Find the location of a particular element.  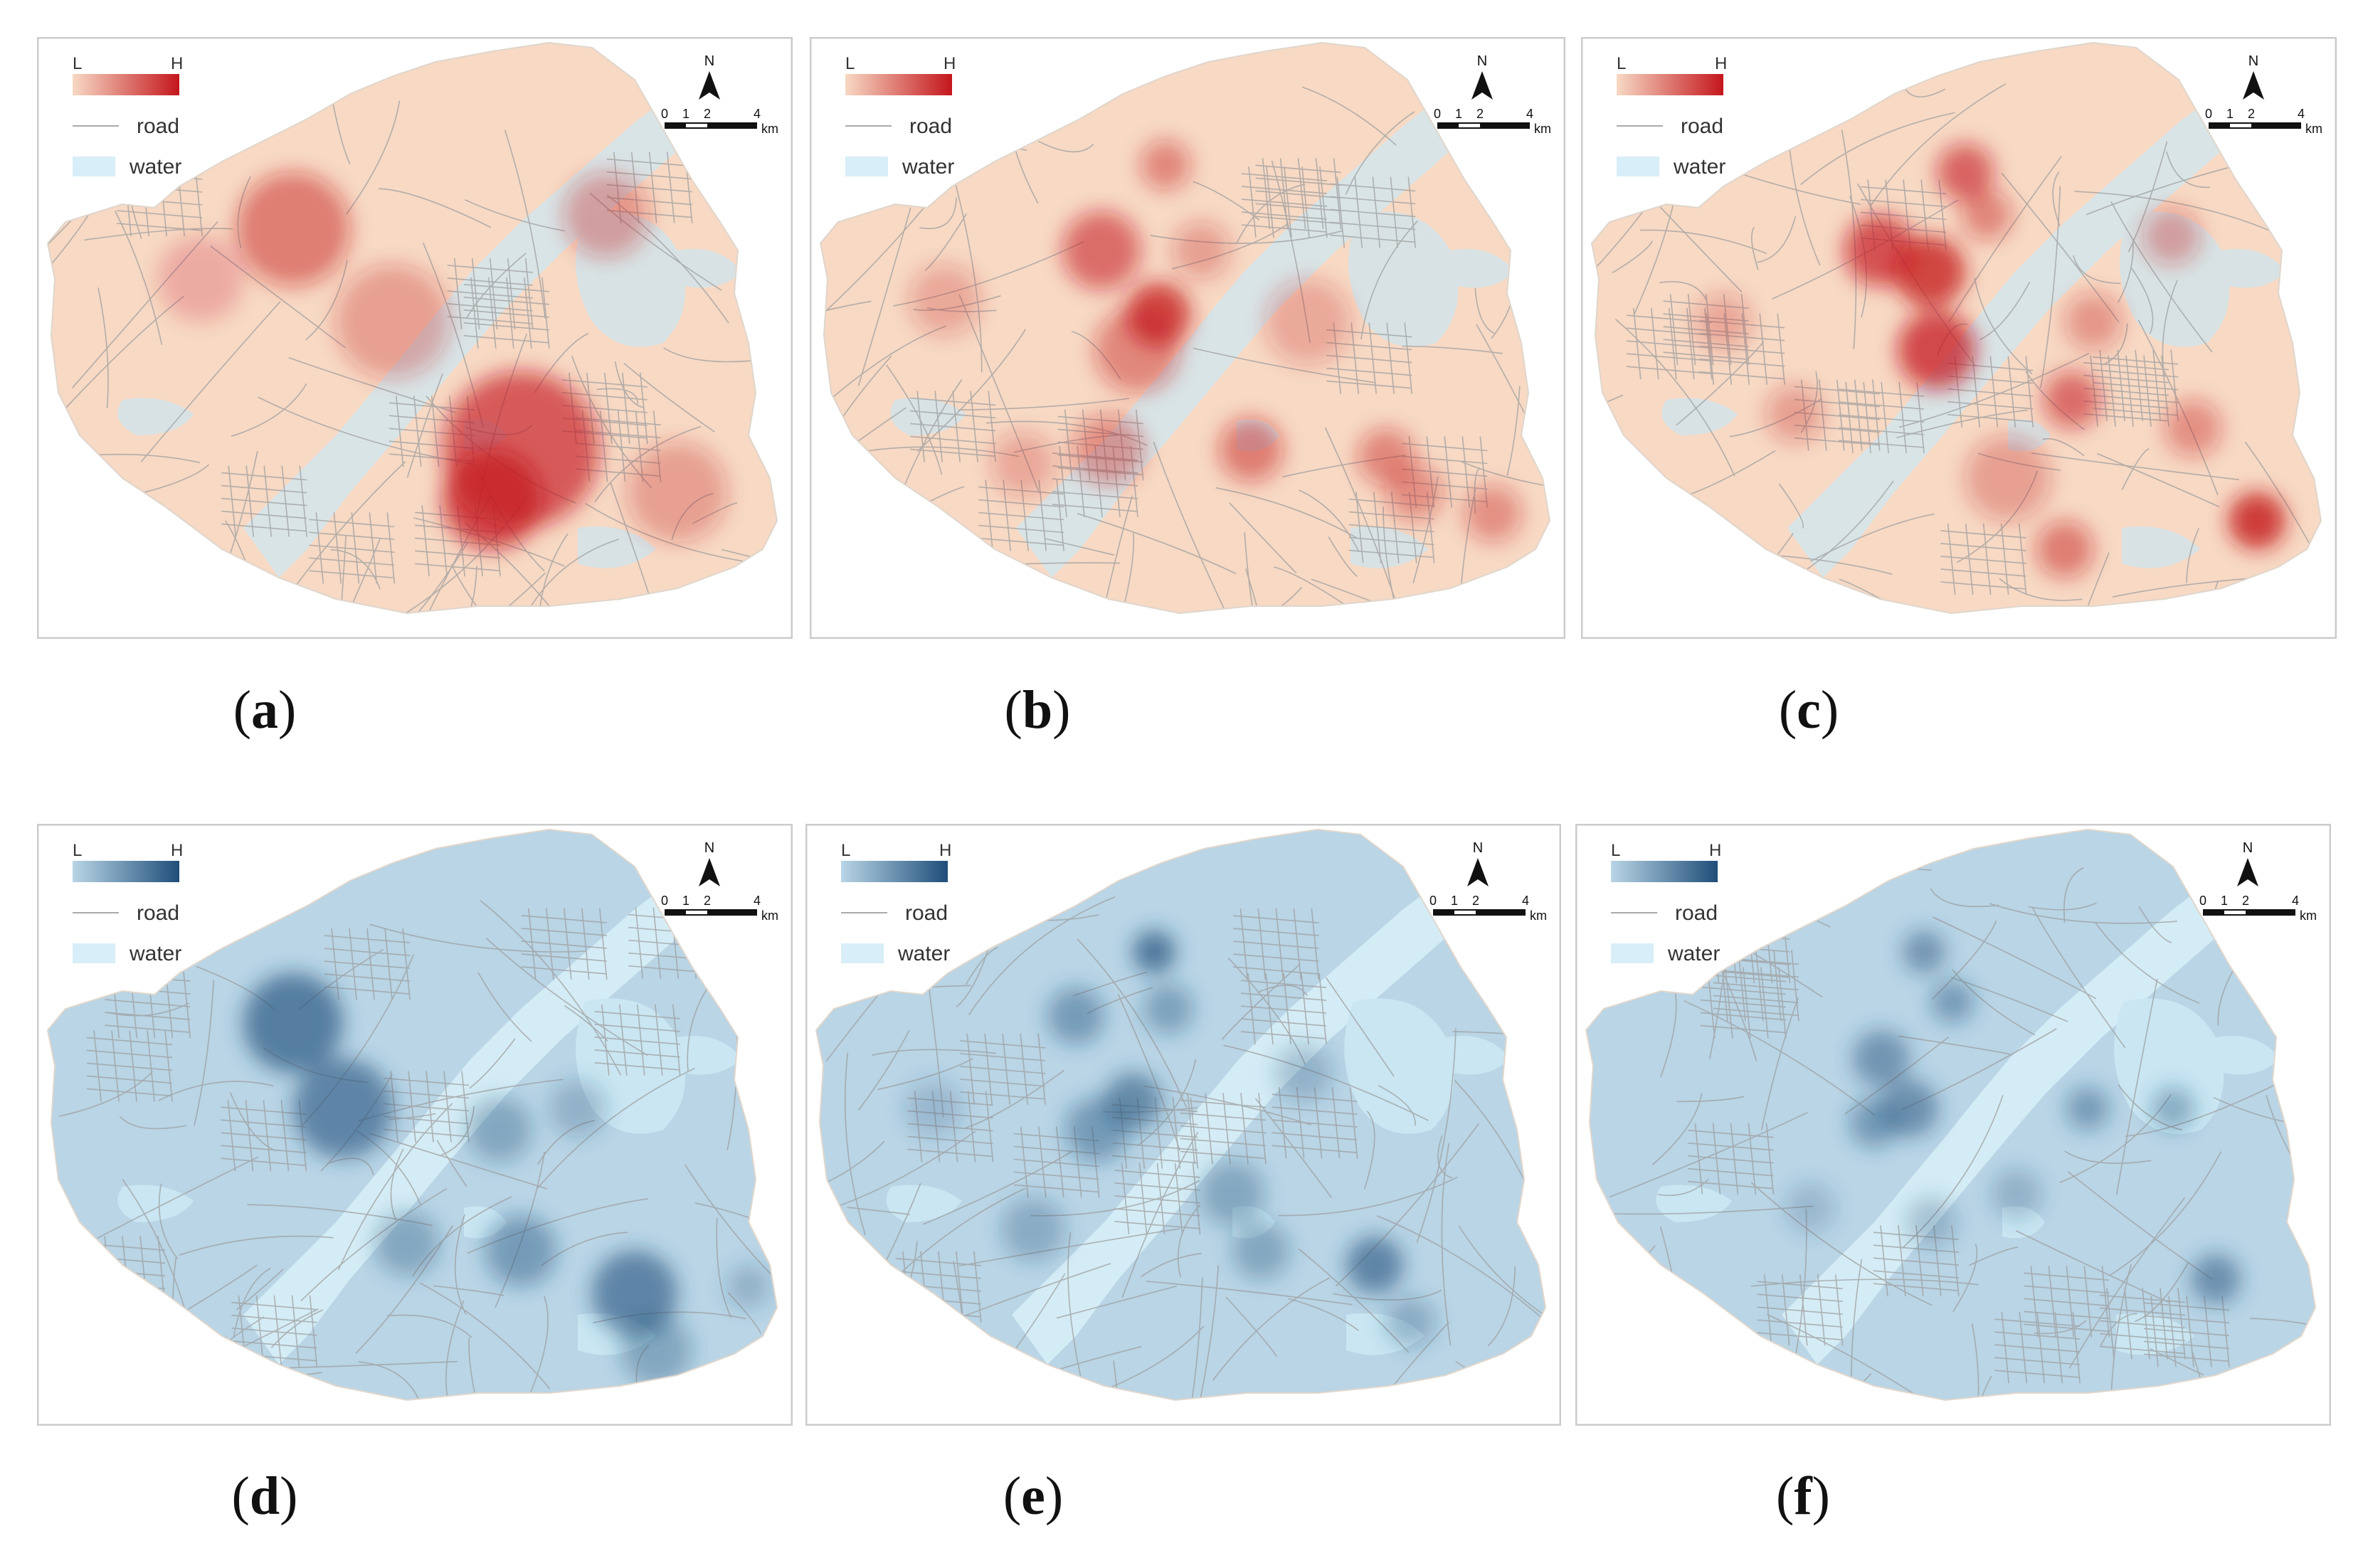

map-panel-c: L H road water N 0 1 2 4 km is located at coordinates (1959, 338).